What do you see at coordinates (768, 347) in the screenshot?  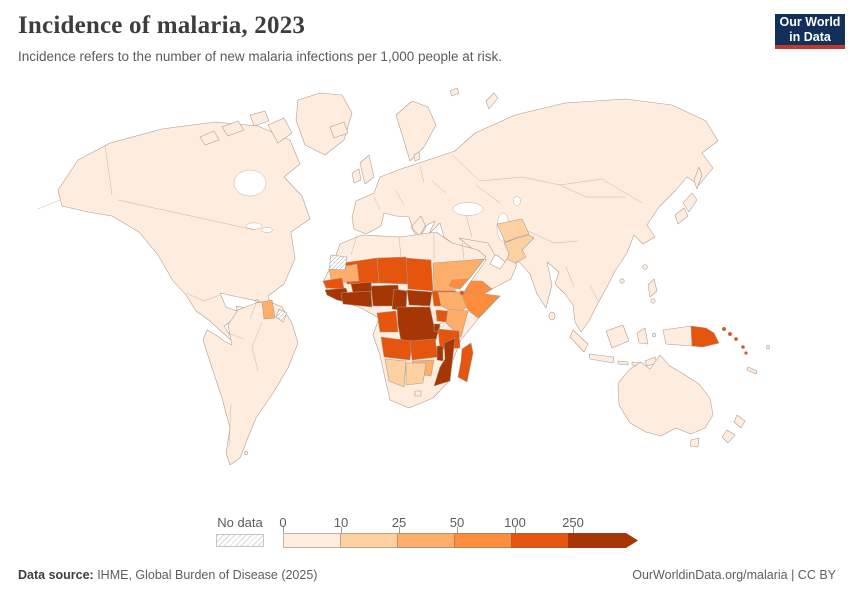 I see `region-fiji` at bounding box center [768, 347].